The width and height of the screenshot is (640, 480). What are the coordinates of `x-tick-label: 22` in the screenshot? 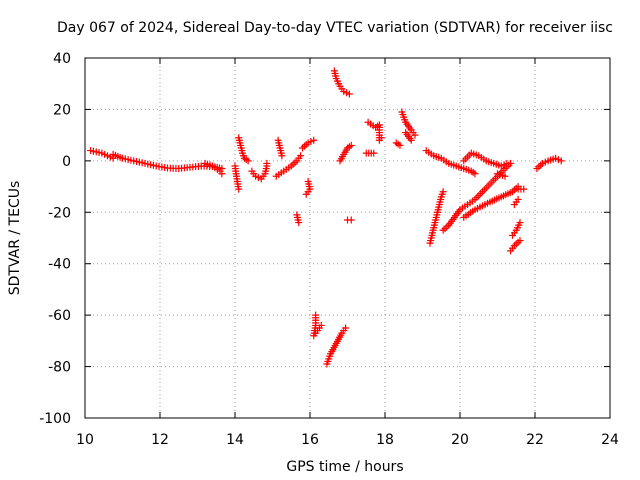 It's located at (535, 440).